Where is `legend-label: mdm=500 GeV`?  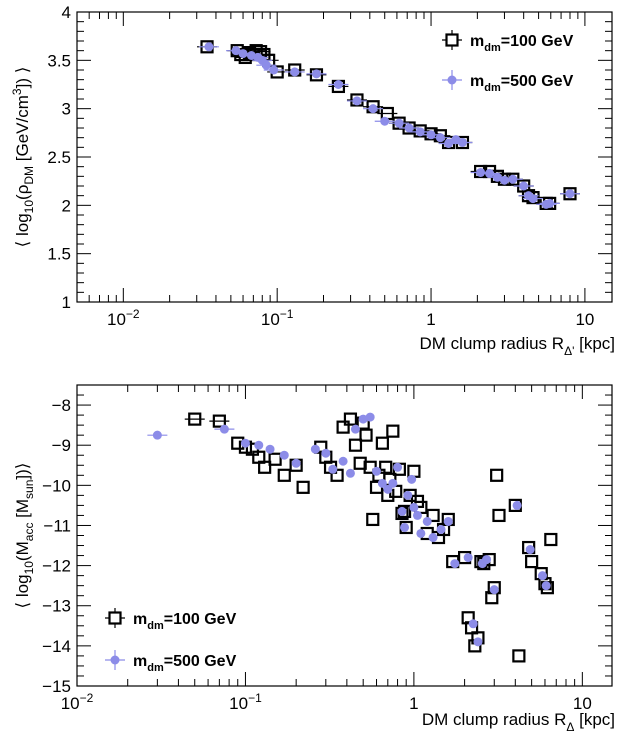
legend-label: mdm=500 GeV is located at coordinates (185, 663).